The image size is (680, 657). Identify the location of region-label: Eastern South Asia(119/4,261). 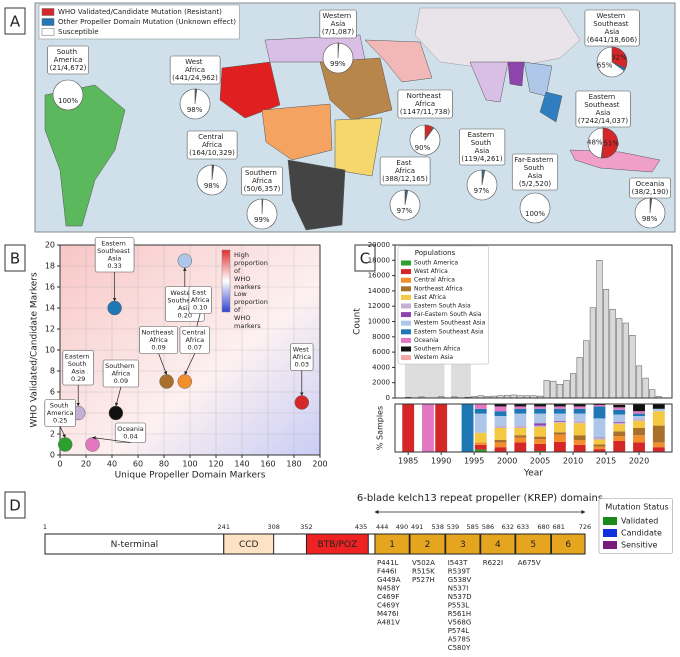
(482, 147).